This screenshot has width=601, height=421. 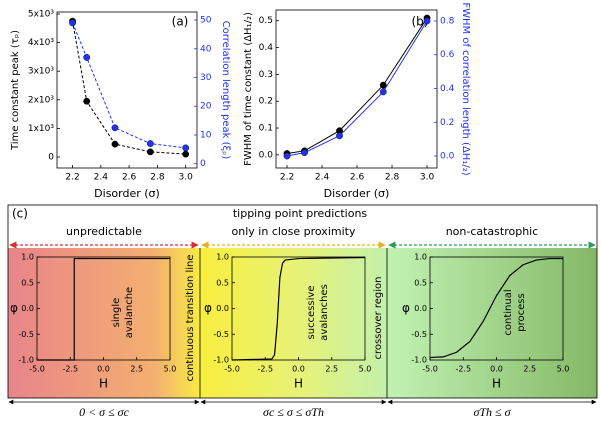 What do you see at coordinates (447, 157) in the screenshot?
I see `y2-tick-label: 0.0` at bounding box center [447, 157].